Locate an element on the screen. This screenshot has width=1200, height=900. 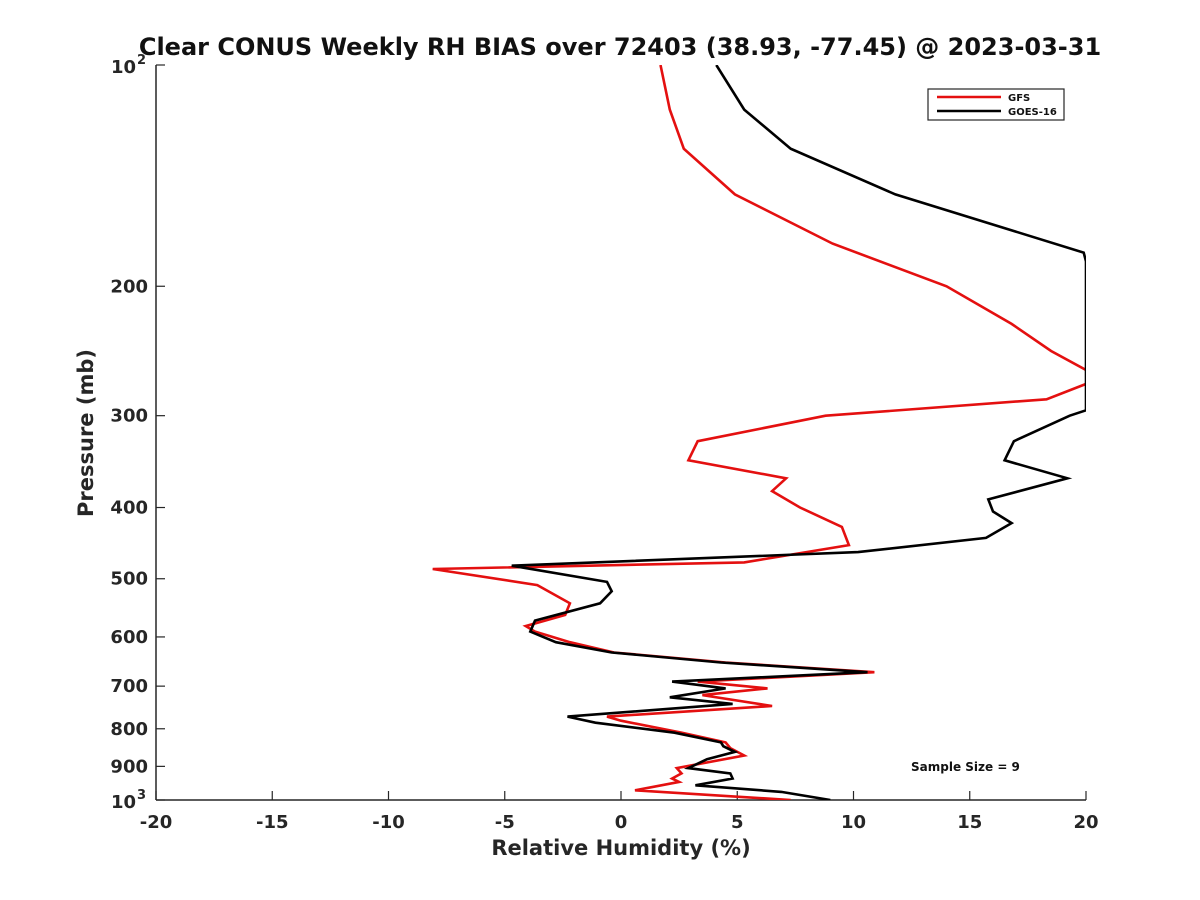
legend-label-goes-16: GOES-16 is located at coordinates (1032, 112).